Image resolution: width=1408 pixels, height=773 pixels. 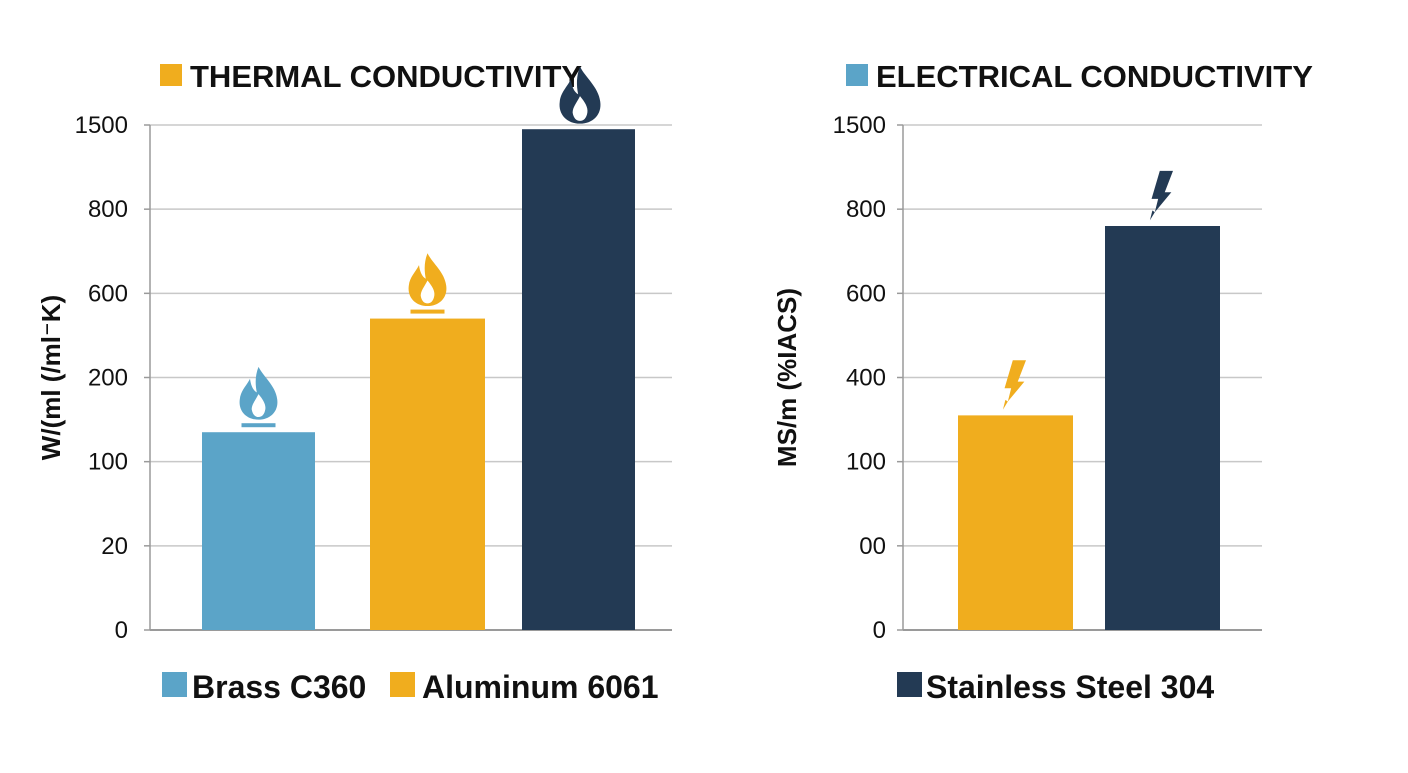 I want to click on legend-label: Aluminum 6061, so click(x=540, y=687).